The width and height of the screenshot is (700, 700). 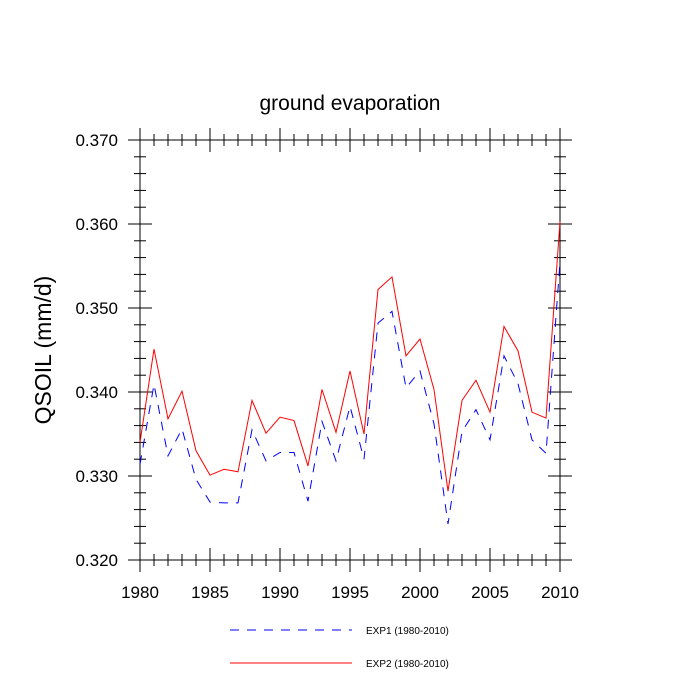 I want to click on chart-title: ground evaporation, so click(x=350, y=103).